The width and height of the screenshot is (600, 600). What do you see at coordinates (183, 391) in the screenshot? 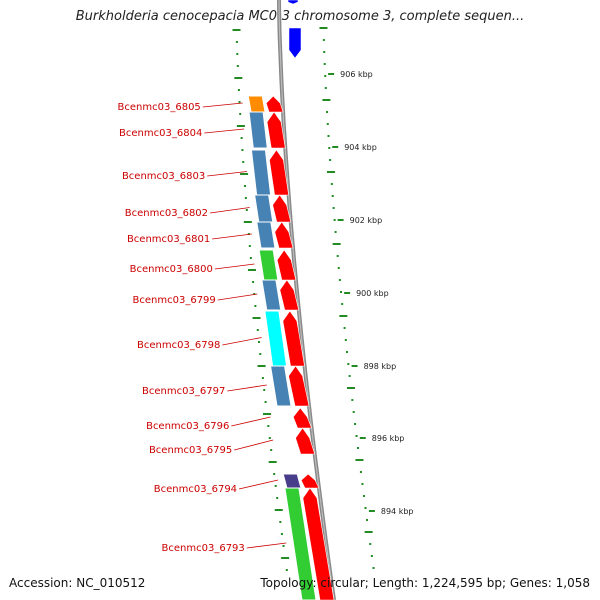
I see `gene-label: Bcenmc03_6797` at bounding box center [183, 391].